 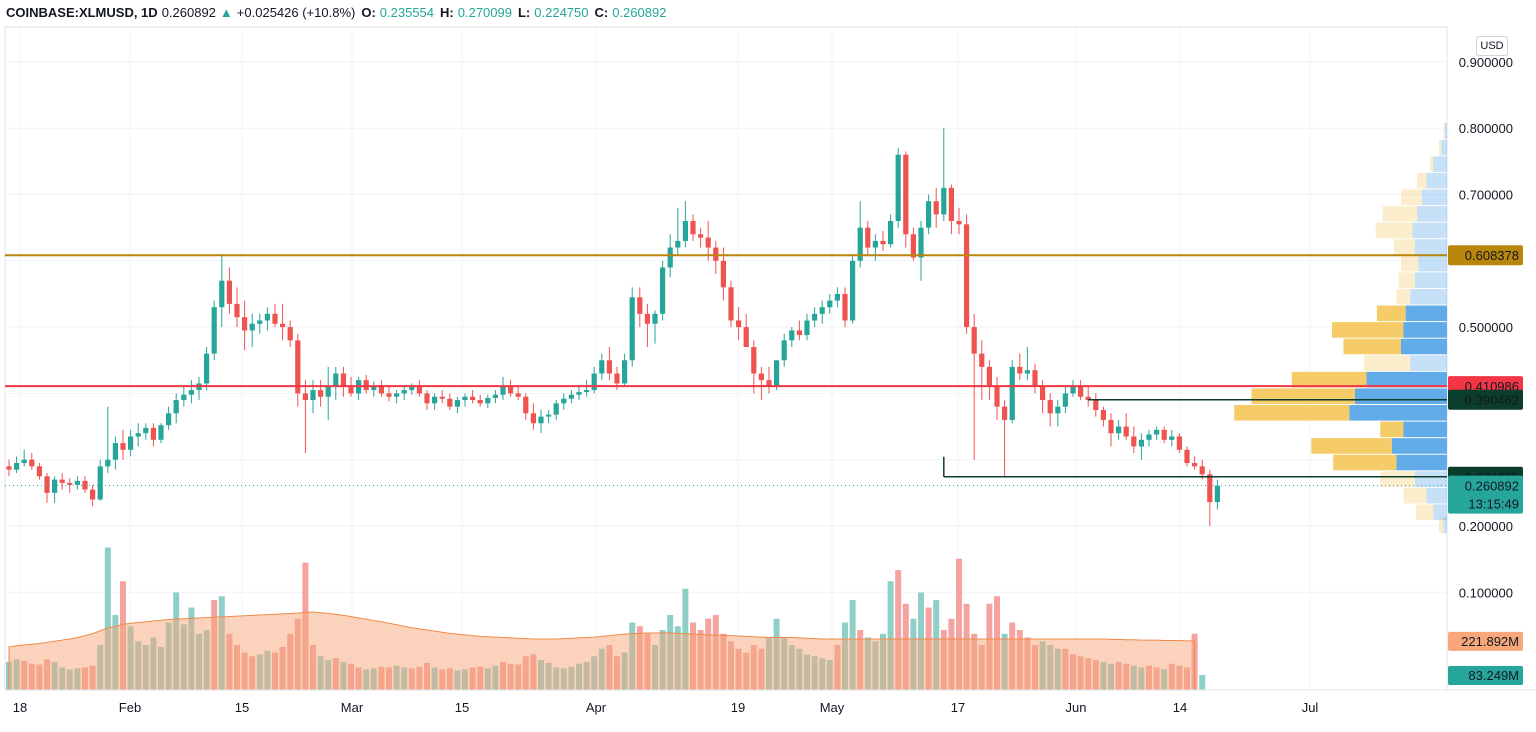 I want to click on high-label: H:, so click(x=447, y=12).